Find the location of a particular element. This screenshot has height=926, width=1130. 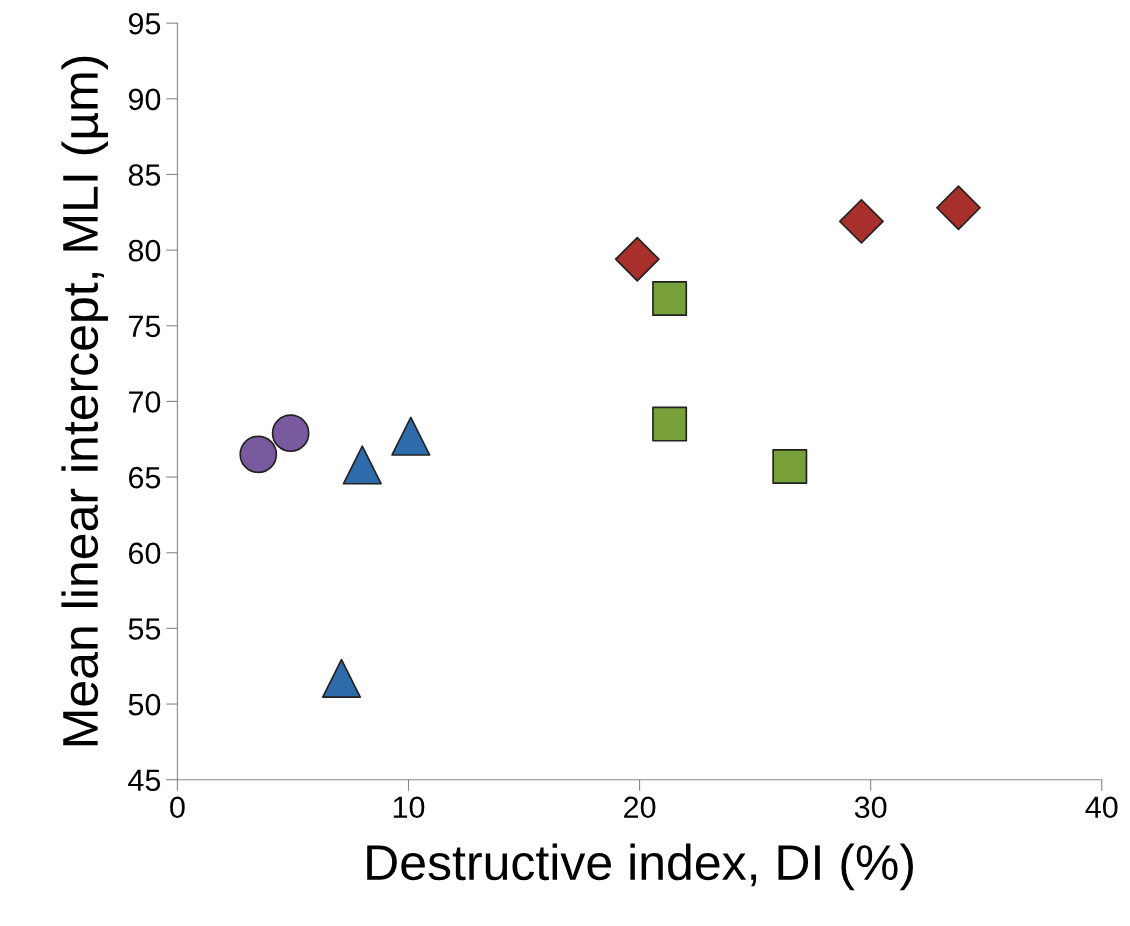

y-tick-label: 90 is located at coordinates (144, 99).